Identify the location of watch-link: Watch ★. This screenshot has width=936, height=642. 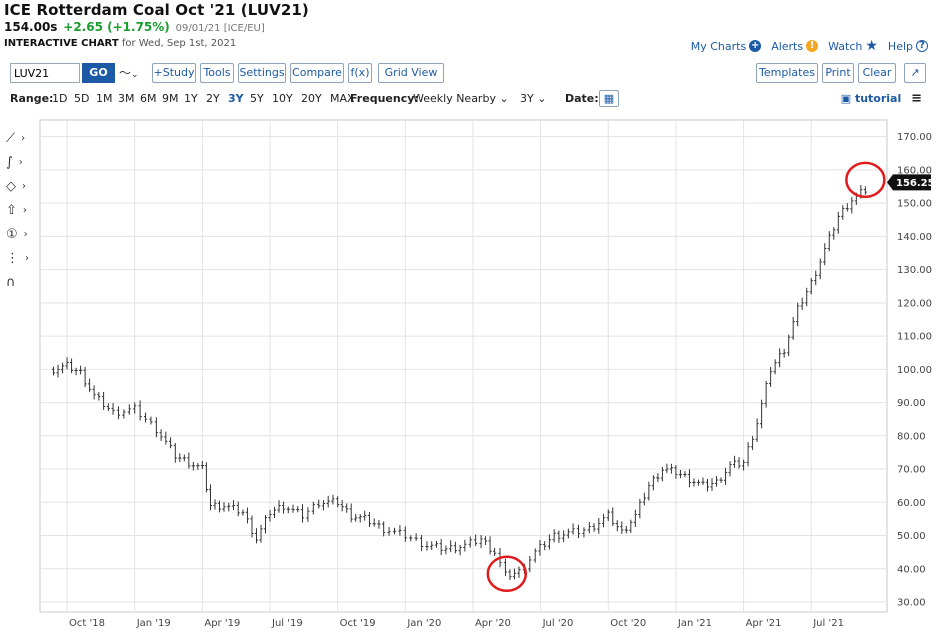
(853, 46).